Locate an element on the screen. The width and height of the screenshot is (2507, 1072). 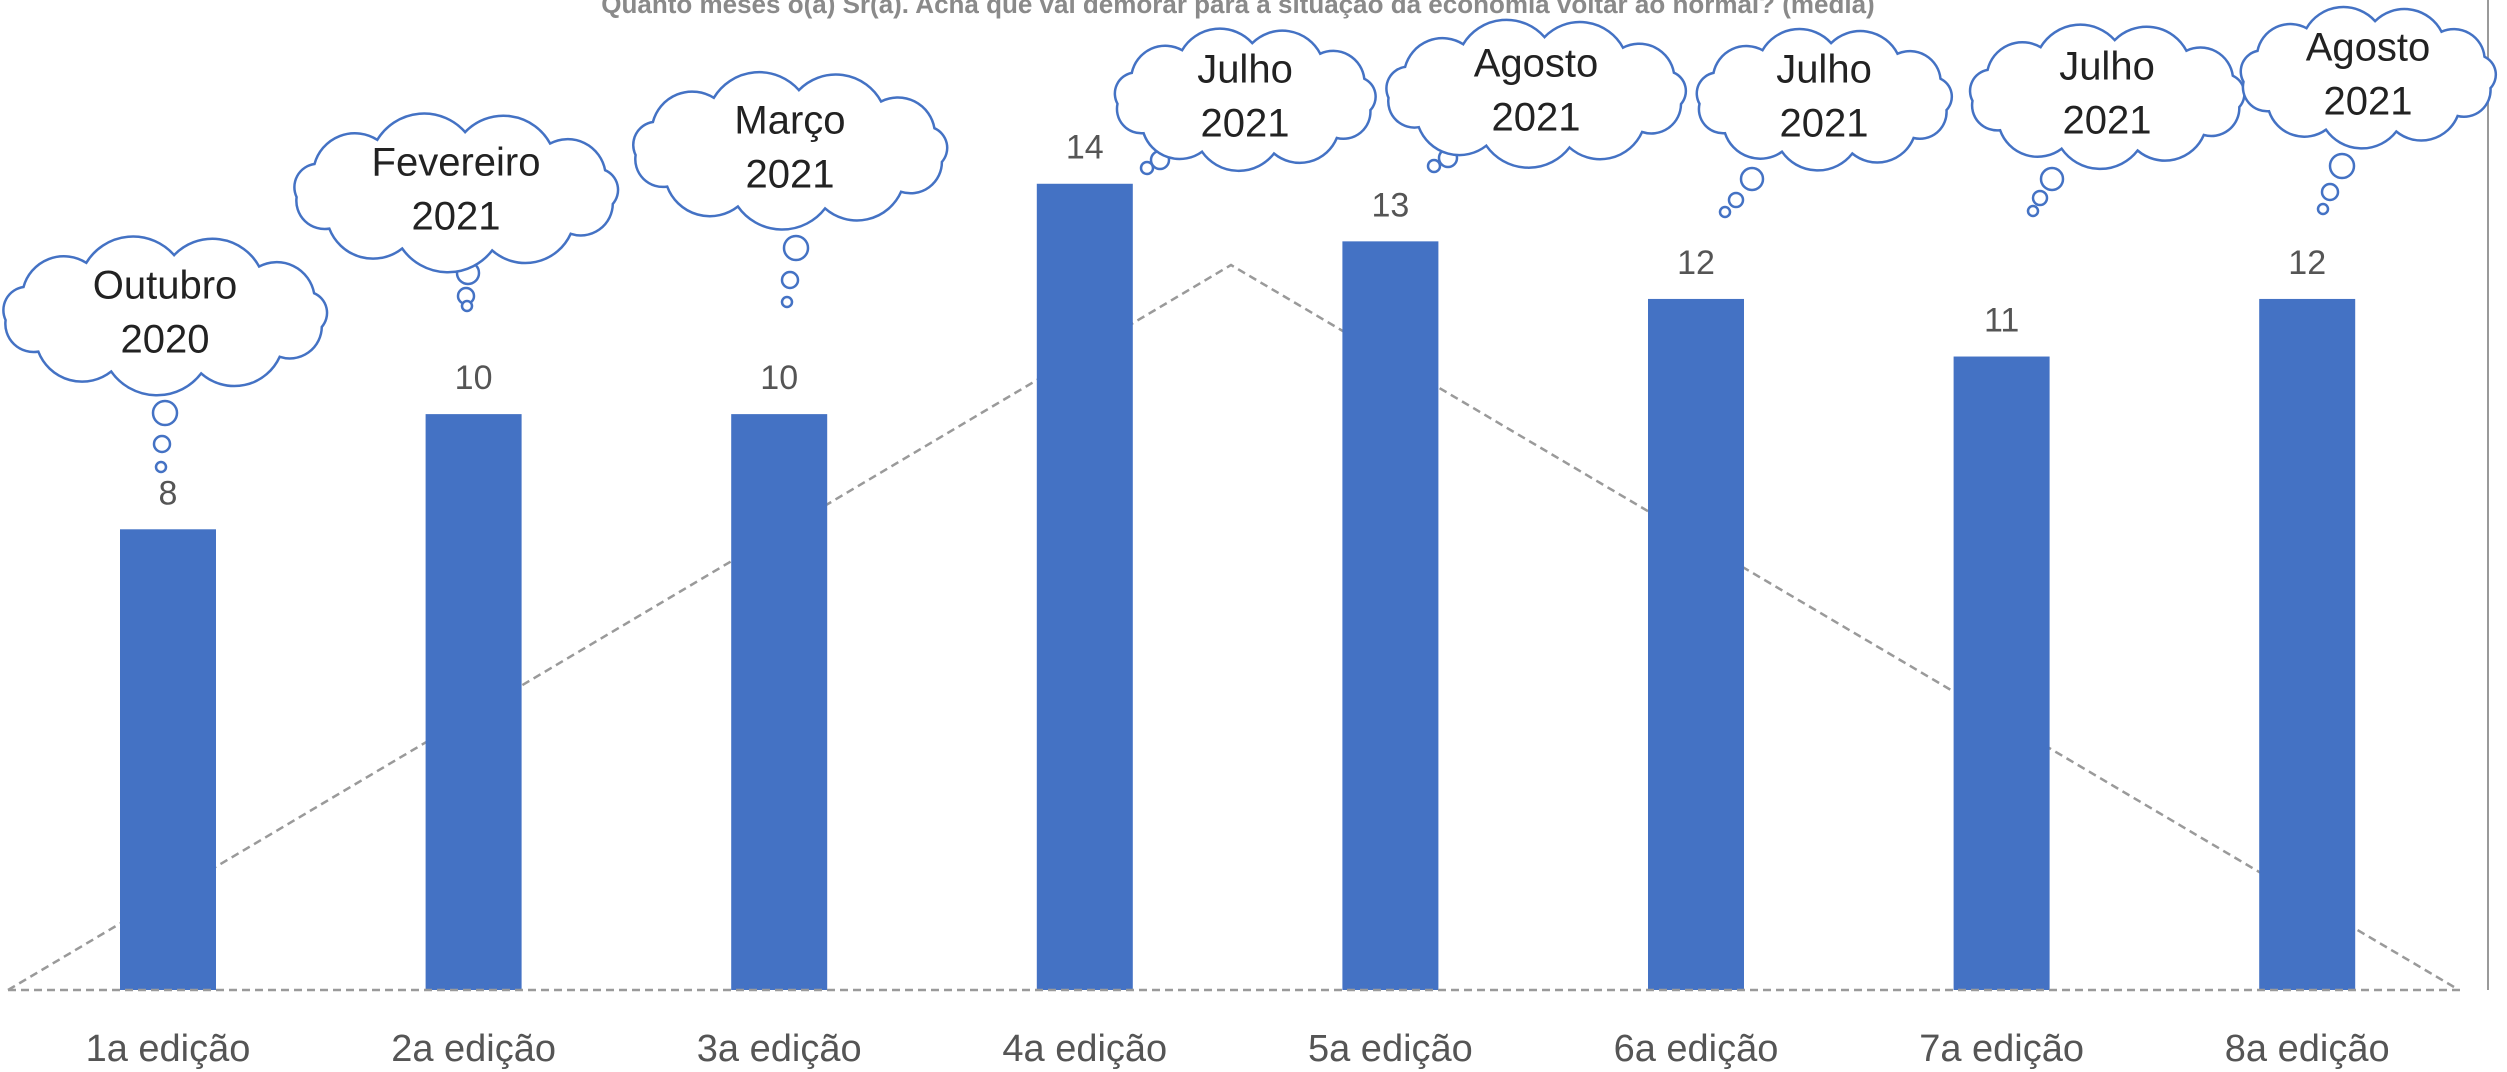
x-tick-label: 7a edição is located at coordinates (2001, 1049).